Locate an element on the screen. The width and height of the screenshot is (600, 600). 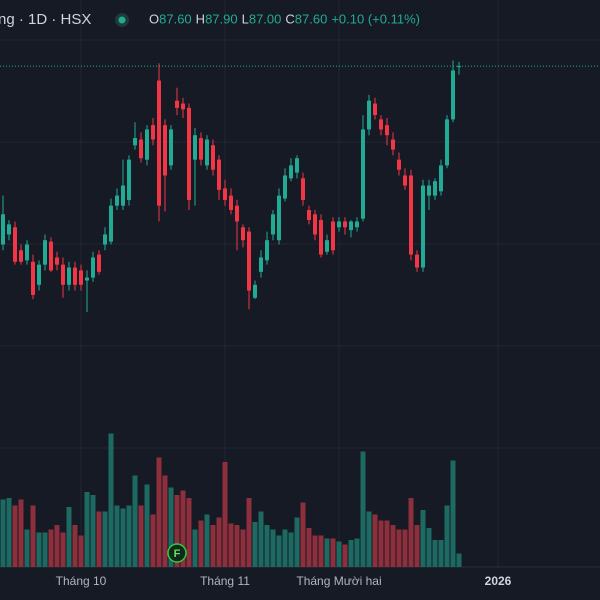
ohlc-key: C is located at coordinates (289, 18).